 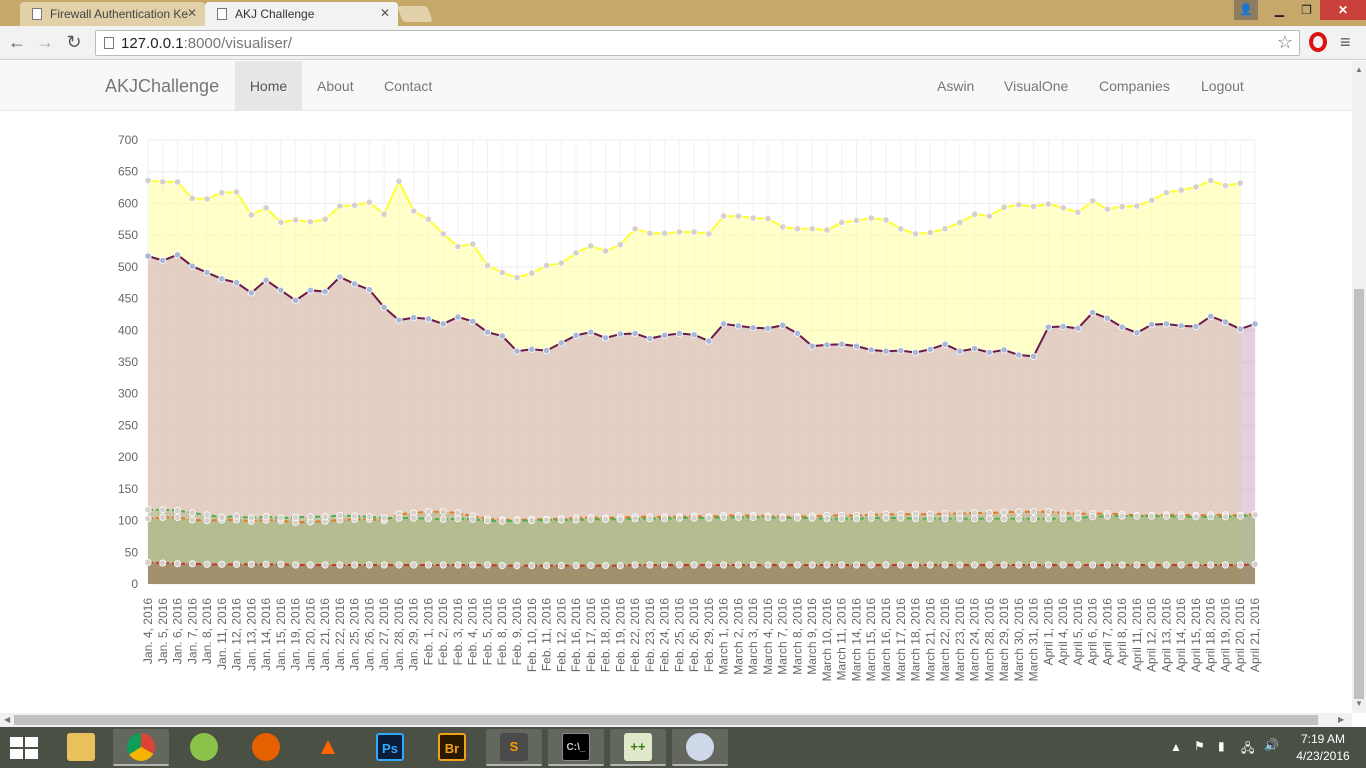 I want to click on x-tick-label: March 11, 2016, so click(x=842, y=639).